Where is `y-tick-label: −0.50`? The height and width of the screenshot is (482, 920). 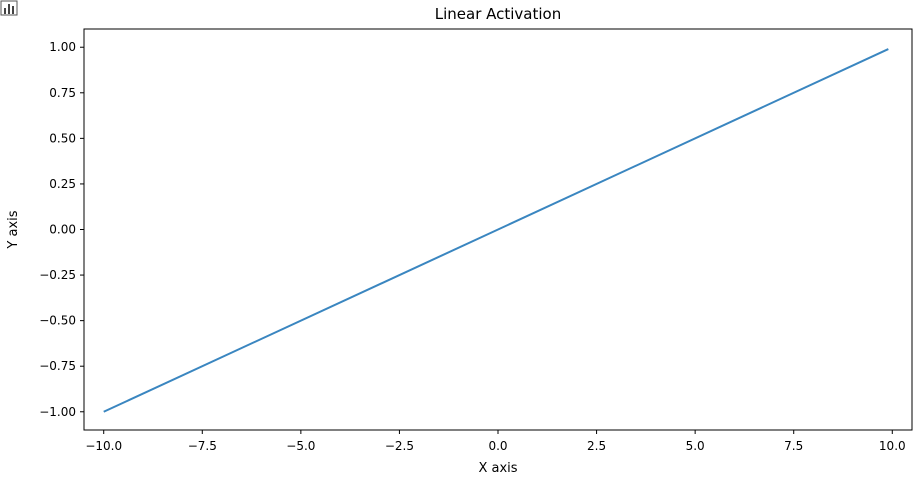
y-tick-label: −0.50 is located at coordinates (57, 321).